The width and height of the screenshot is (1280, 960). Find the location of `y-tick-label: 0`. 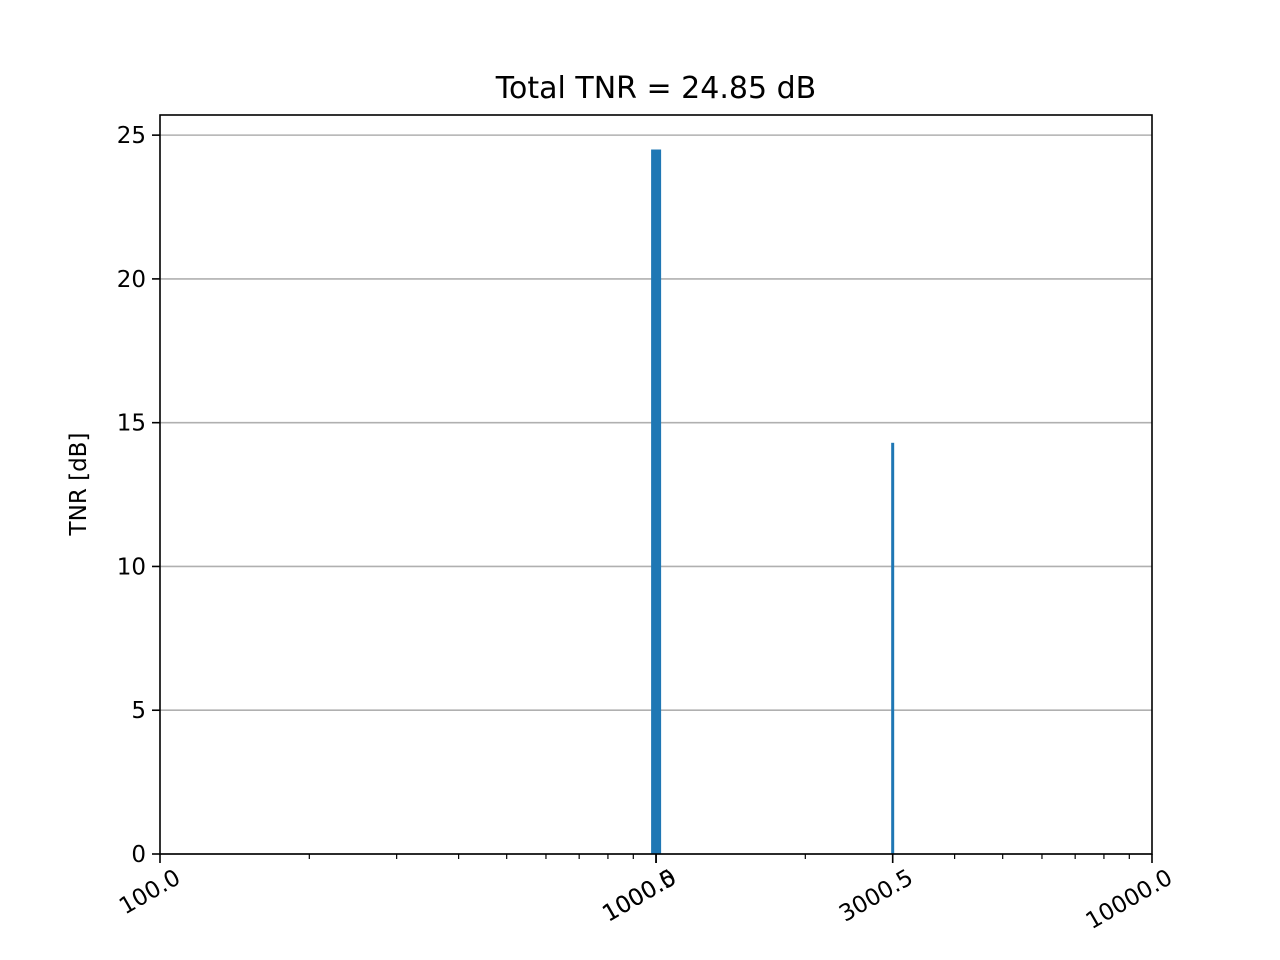

y-tick-label: 0 is located at coordinates (138, 855).